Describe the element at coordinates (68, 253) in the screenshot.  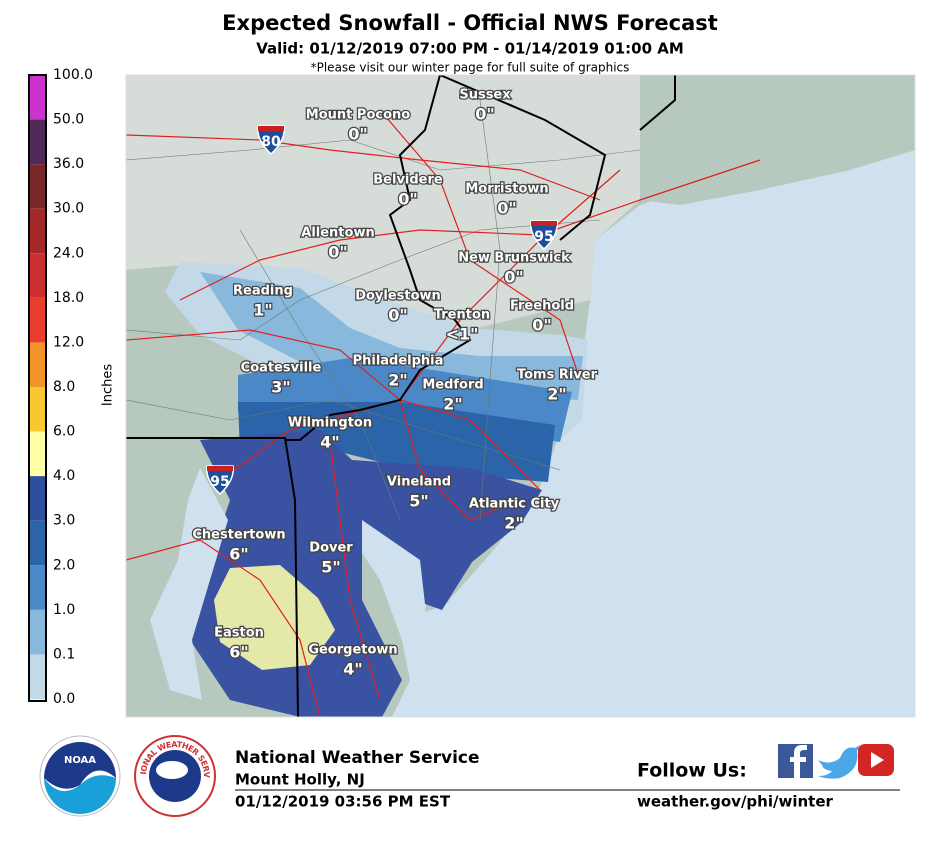
I see `legend-label: 24.0` at that location.